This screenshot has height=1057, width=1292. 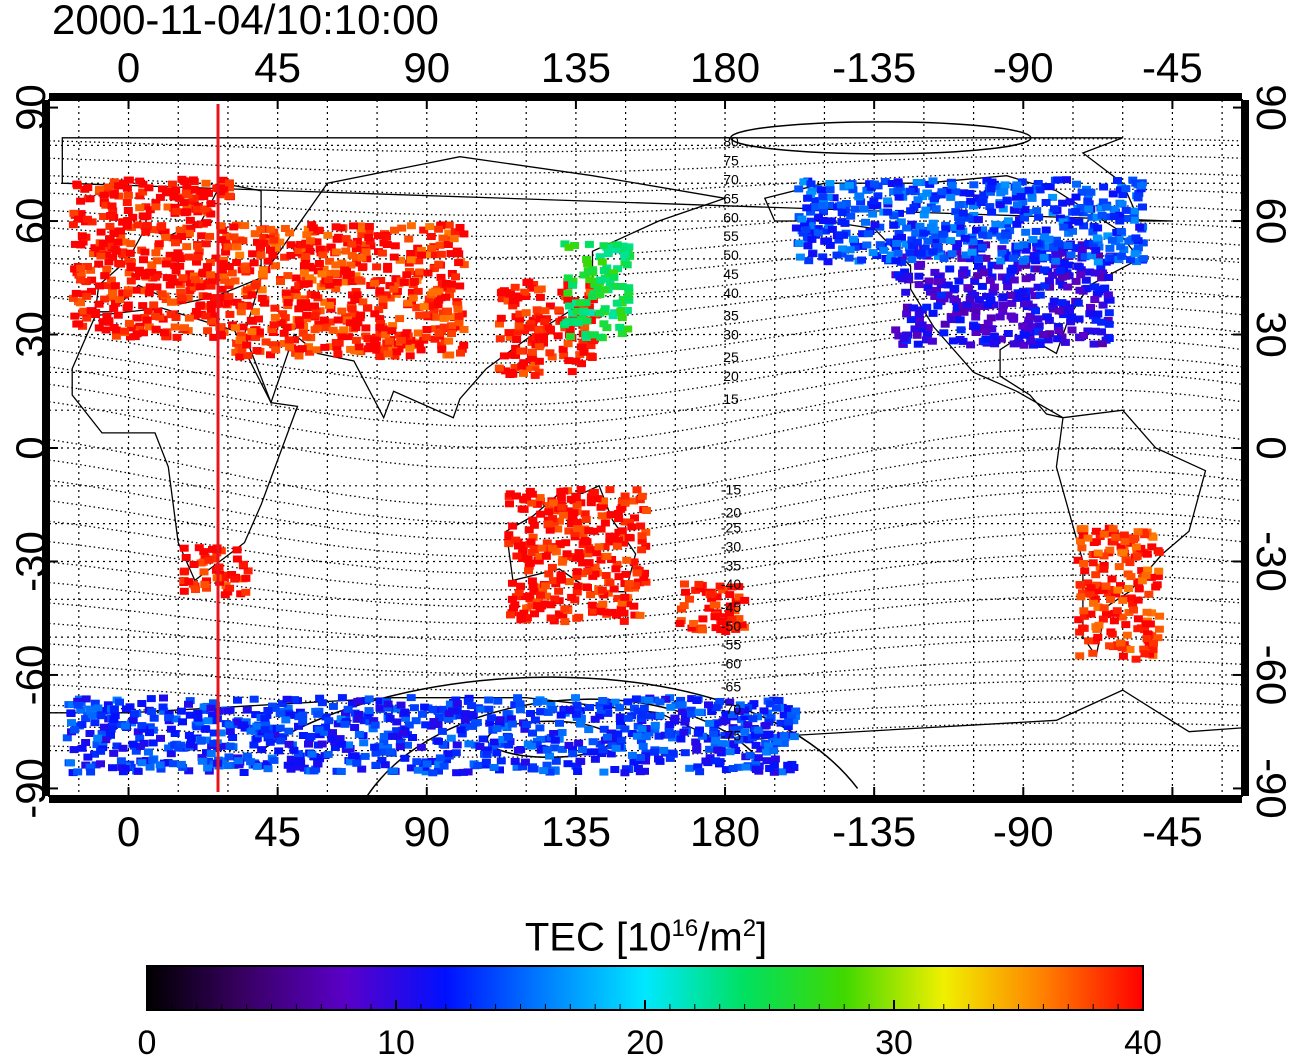 What do you see at coordinates (731, 217) in the screenshot?
I see `contour-label: 60` at bounding box center [731, 217].